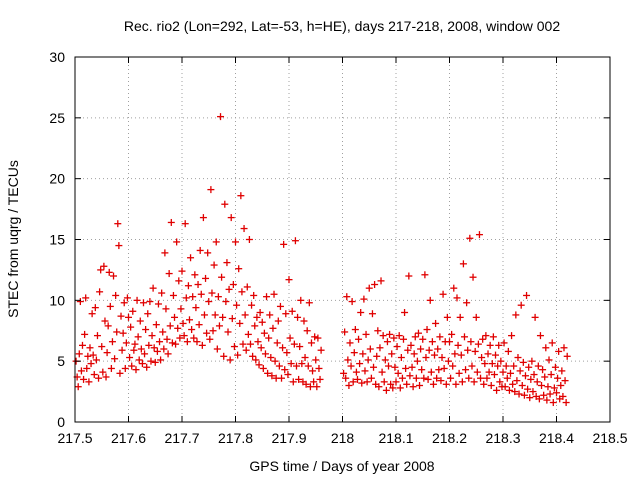 Image resolution: width=640 pixels, height=480 pixels. I want to click on y-tick-label: 20, so click(57, 179).